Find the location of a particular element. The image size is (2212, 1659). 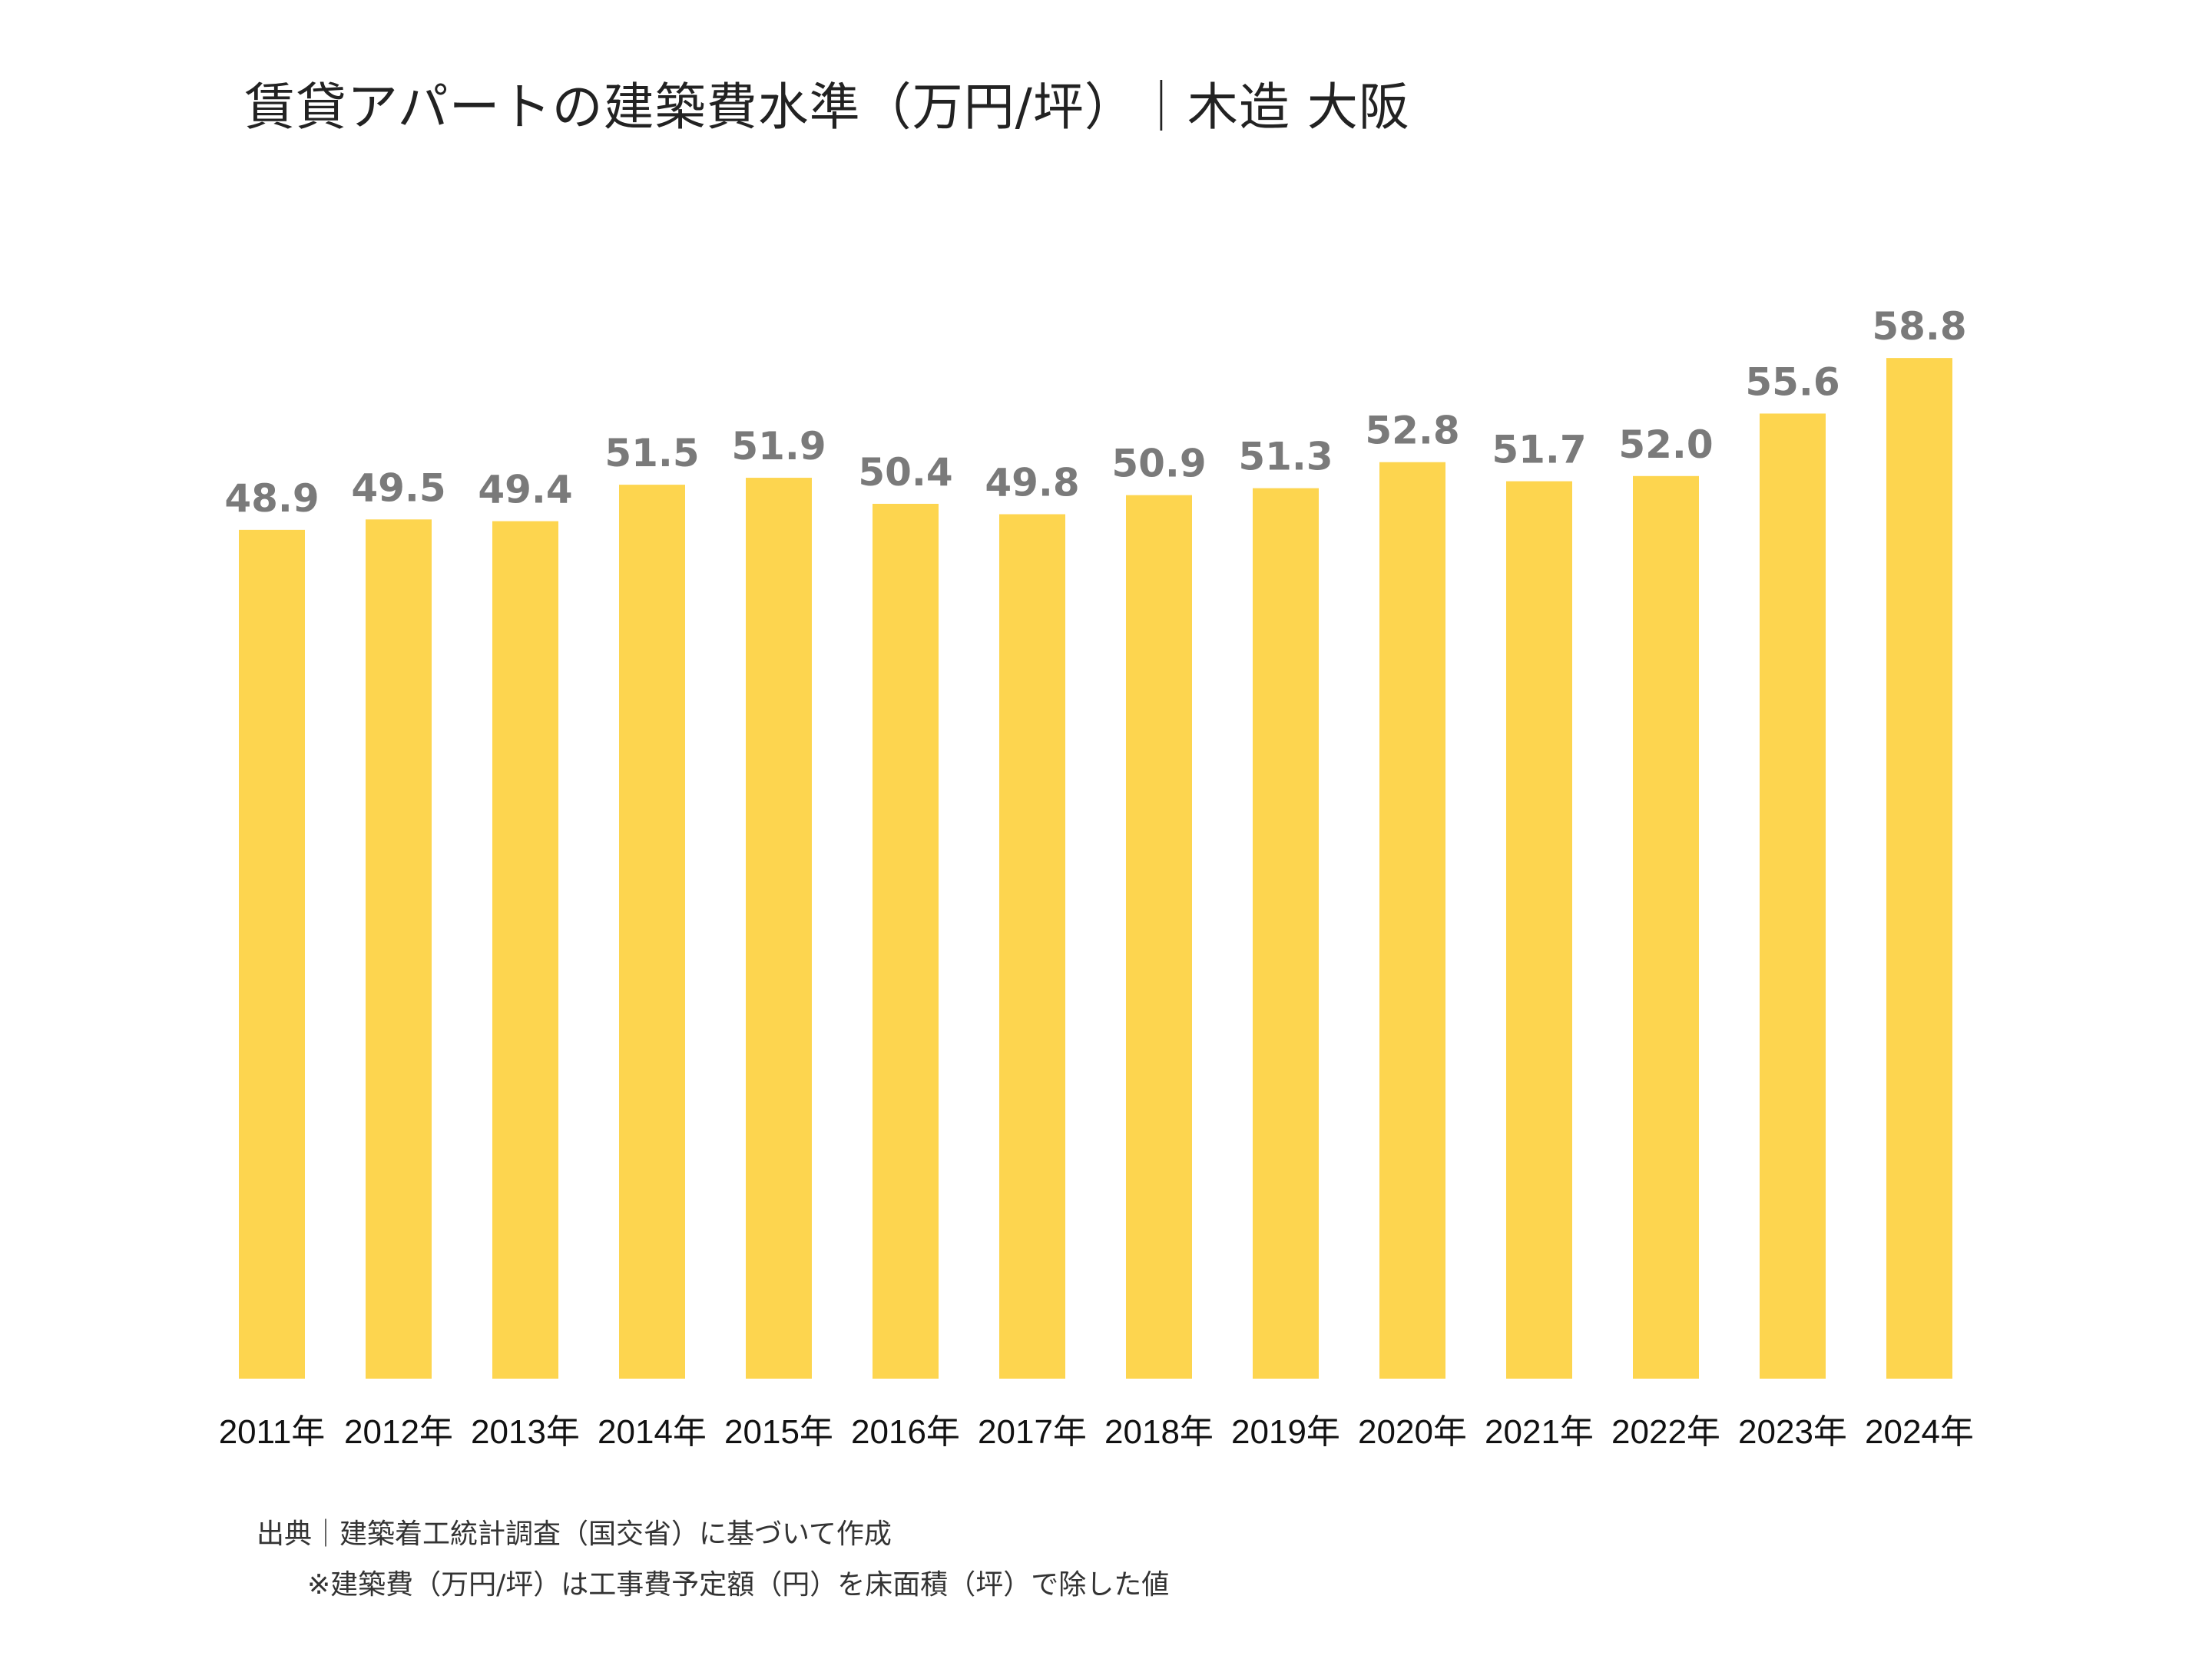

x-tick-label: 2021年 is located at coordinates (1539, 1432).